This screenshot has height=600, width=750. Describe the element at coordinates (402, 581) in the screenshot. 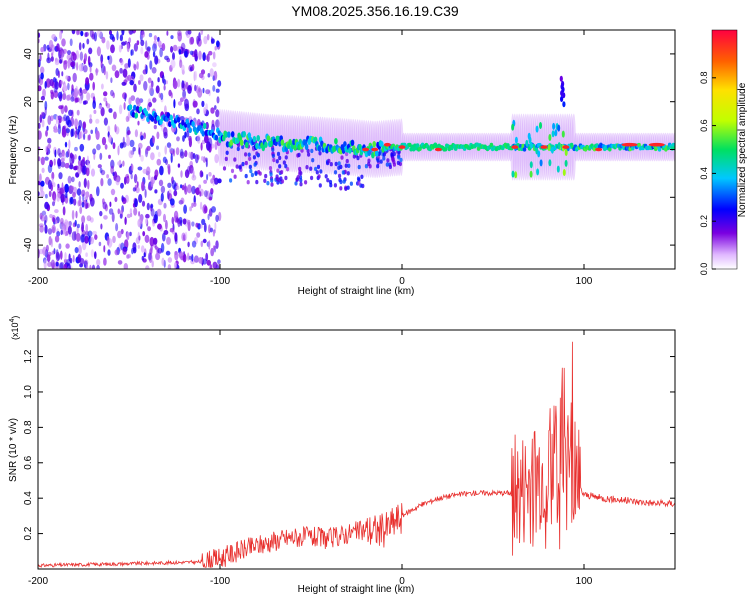

I see `snr-x-tick-label: 0` at that location.